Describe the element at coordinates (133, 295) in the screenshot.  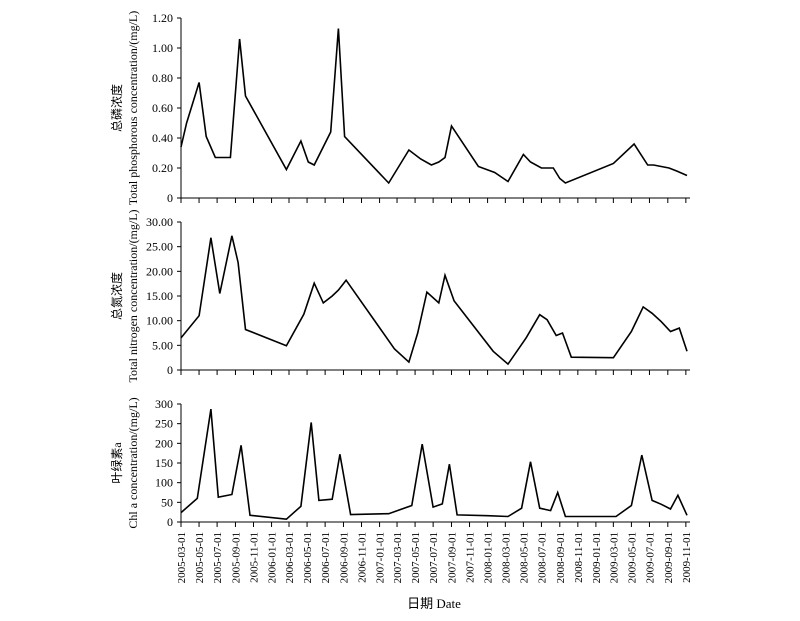
I see `y-axis-title: Total nitrogen concentration/(mg/L)` at that location.